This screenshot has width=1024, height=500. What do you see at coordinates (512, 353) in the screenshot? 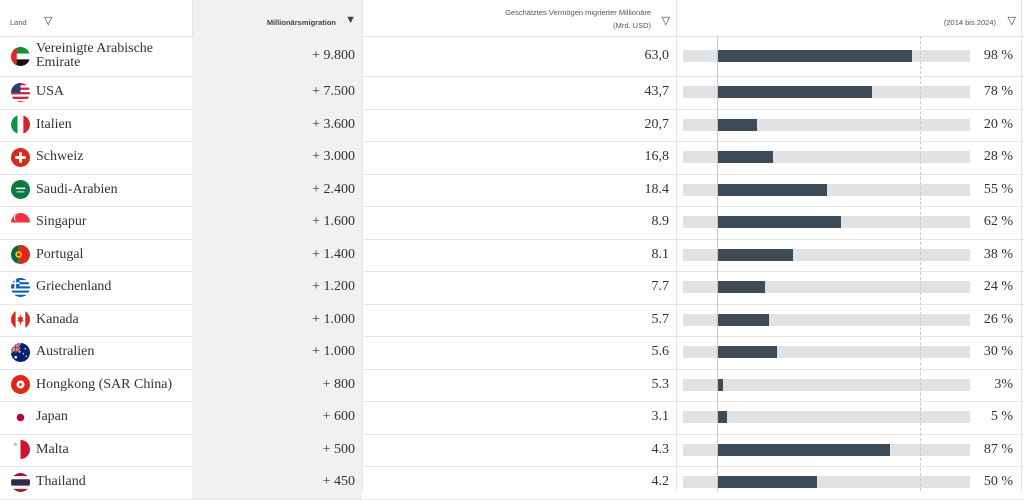
I see `table-row: Australien + 1.000 5.6 30 %` at bounding box center [512, 353].